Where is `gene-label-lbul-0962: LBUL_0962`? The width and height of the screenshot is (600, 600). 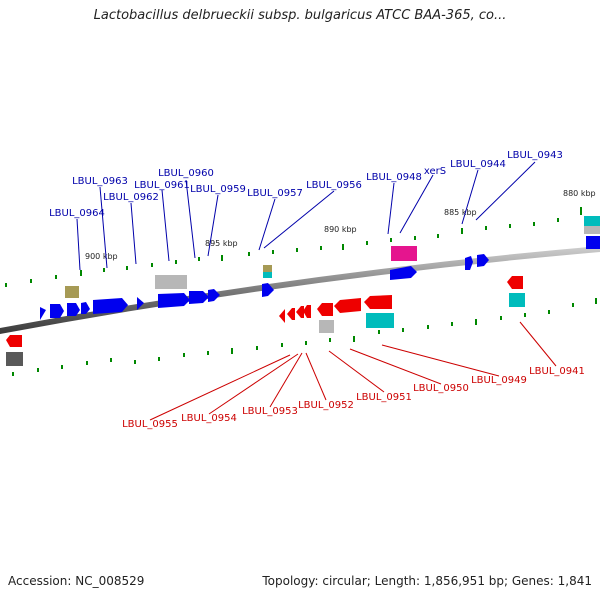
gene-label-lbul-0962: LBUL_0962 is located at coordinates (131, 197).